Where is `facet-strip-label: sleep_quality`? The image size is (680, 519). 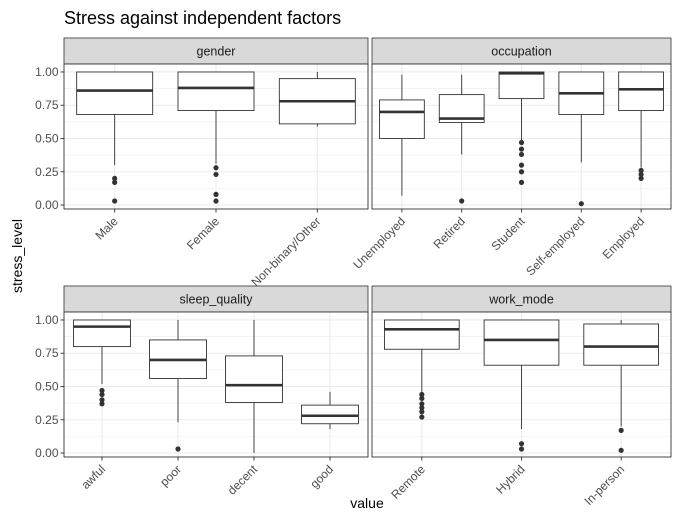
facet-strip-label: sleep_quality is located at coordinates (217, 300).